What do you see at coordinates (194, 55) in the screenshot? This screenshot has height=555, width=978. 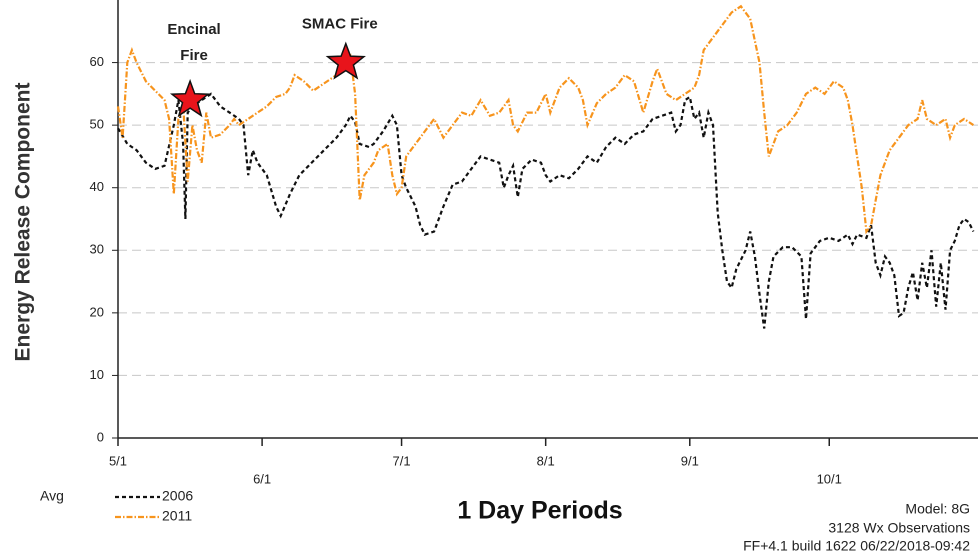 I see `annotation-text: Fire` at bounding box center [194, 55].